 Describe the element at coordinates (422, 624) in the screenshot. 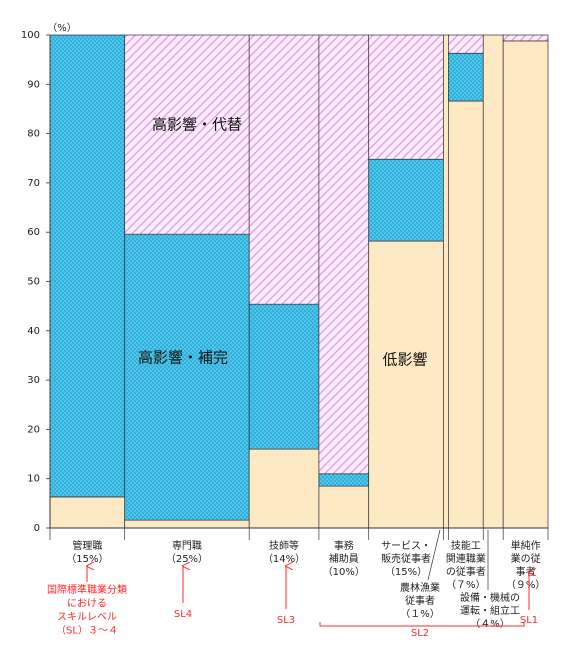

I see `annotation-bracket` at that location.